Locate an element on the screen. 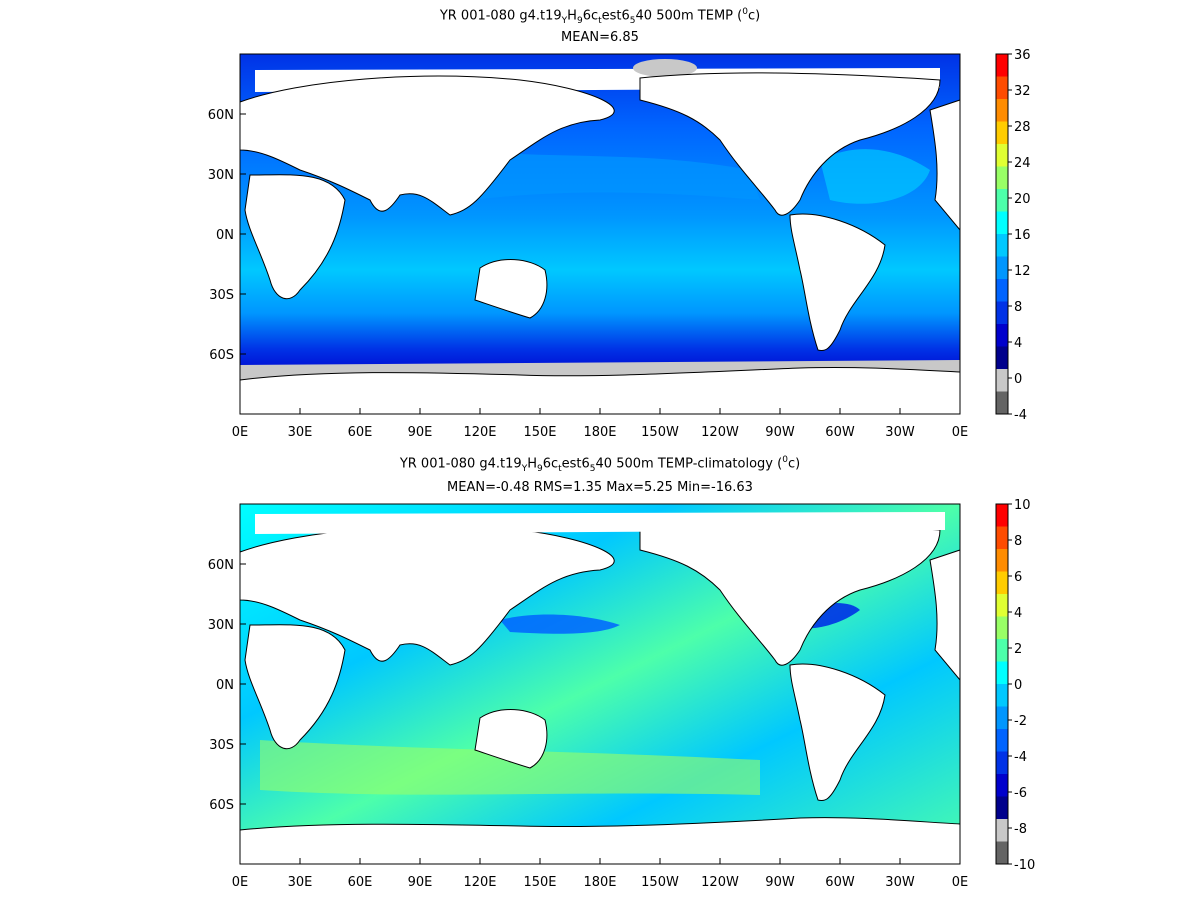 This screenshot has height=900, width=1200. southern-ocean-warm-band is located at coordinates (510, 767).